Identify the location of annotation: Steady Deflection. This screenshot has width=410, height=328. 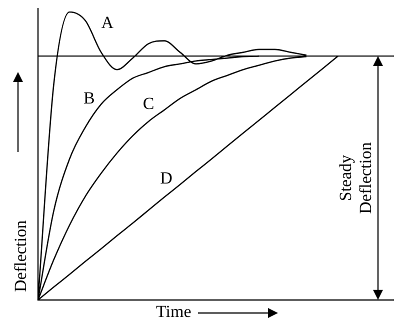
(356, 178).